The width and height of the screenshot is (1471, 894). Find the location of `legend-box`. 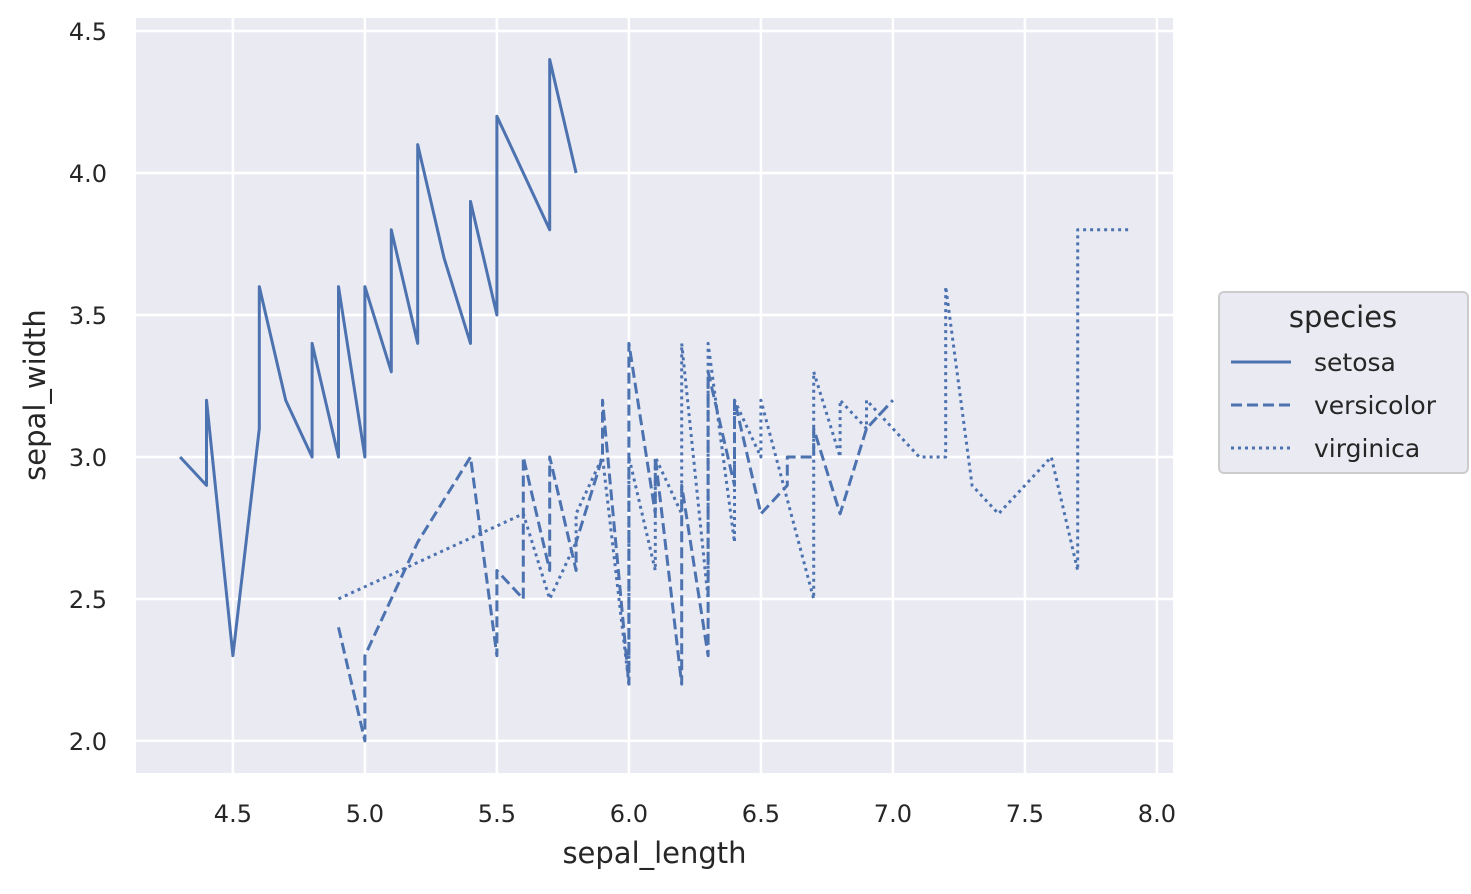

legend-box is located at coordinates (1343, 382).